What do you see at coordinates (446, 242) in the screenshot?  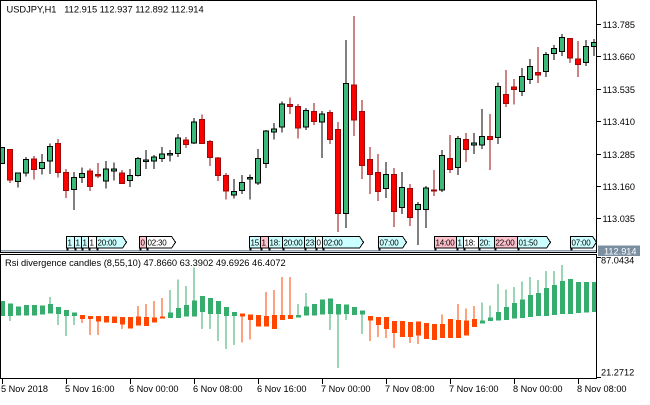 I see `svg-text: 14:00` at bounding box center [446, 242].